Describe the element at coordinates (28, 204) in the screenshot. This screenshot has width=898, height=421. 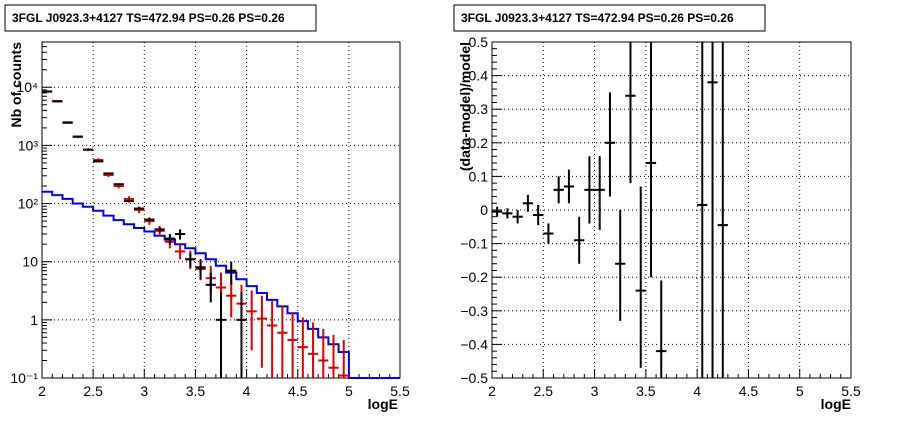
I see `left-y-tick-label: 10²` at that location.